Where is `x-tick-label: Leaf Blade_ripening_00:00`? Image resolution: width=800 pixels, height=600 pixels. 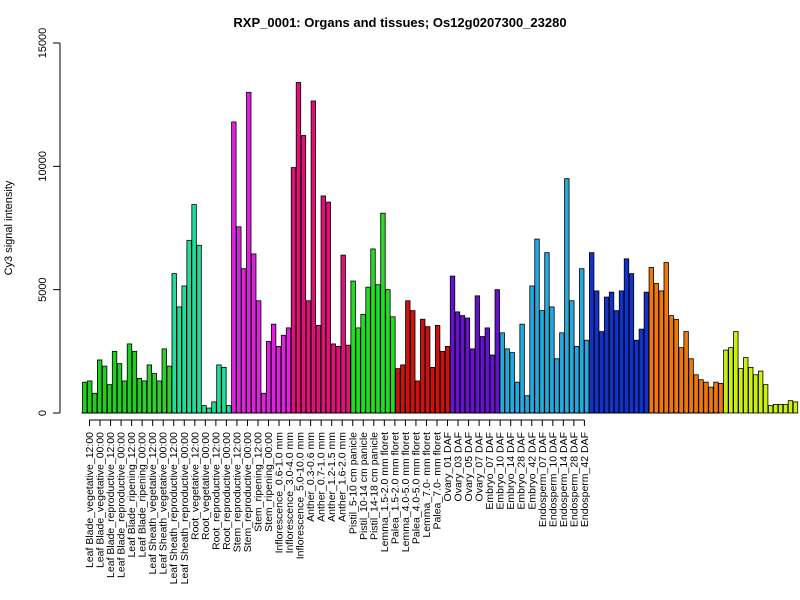
x-tick-label: Leaf Blade_ripening_00:00 is located at coordinates (143, 495).